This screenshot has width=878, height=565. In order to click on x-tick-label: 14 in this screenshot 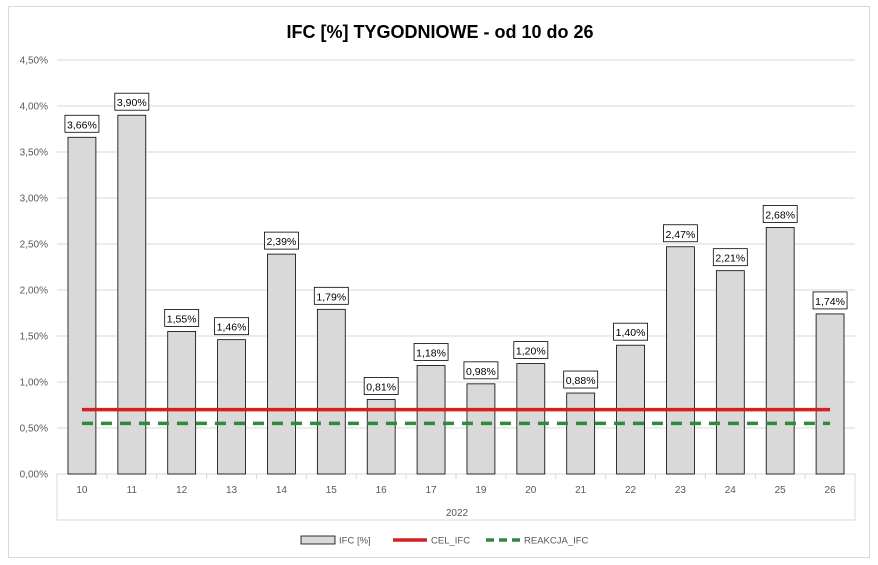, I will do `click(282, 490)`.